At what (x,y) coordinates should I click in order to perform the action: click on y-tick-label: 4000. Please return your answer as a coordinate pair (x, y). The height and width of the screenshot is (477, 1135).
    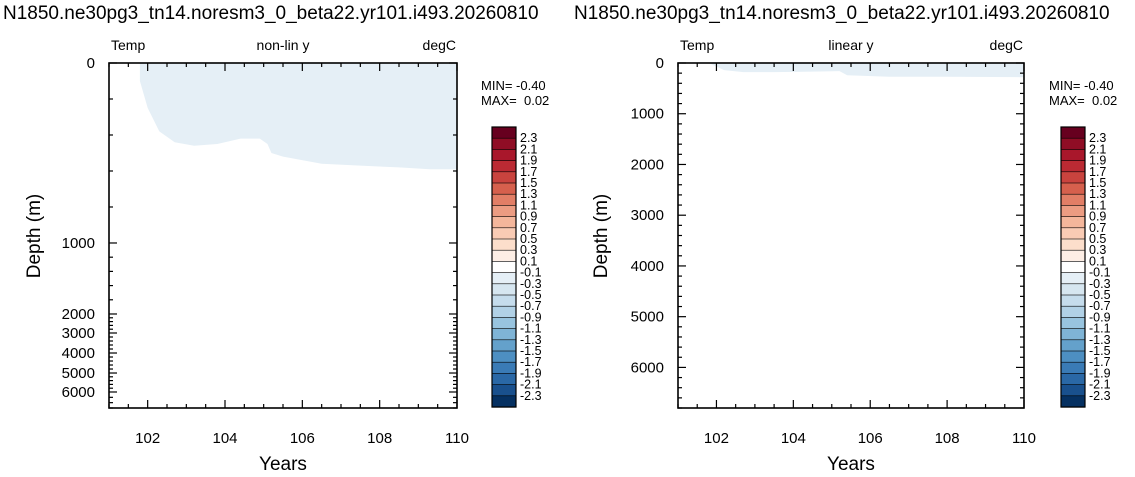
    Looking at the image, I should click on (78, 353).